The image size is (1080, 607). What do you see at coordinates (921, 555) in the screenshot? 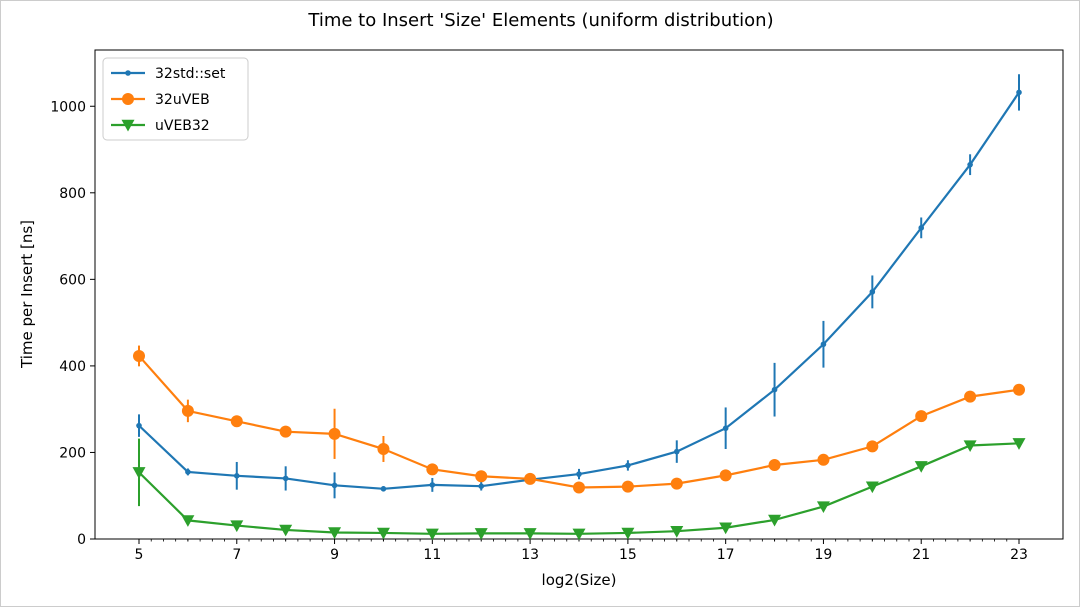
I see `x-tick-label: 21` at bounding box center [921, 555].